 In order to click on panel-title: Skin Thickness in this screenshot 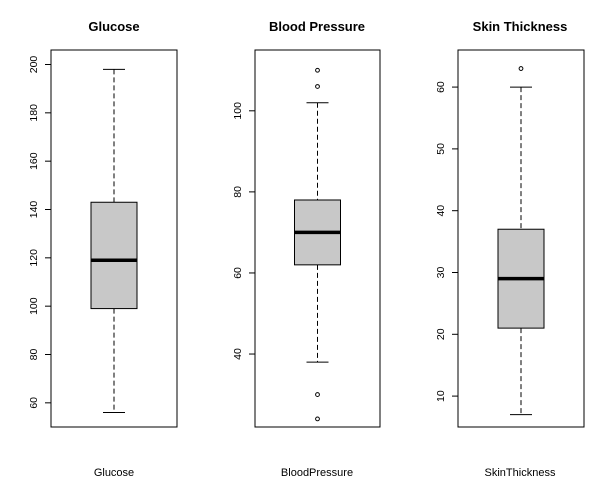, I will do `click(520, 26)`.